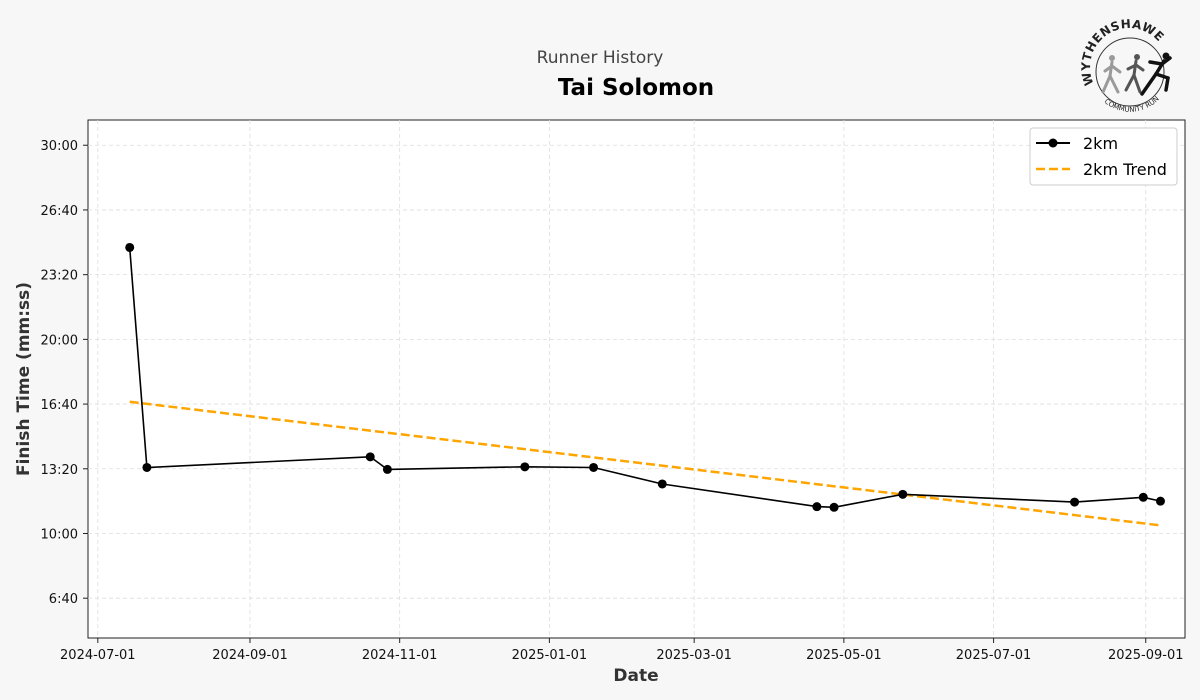 The width and height of the screenshot is (1200, 700). What do you see at coordinates (59, 405) in the screenshot?
I see `y-tick-label: 16:40` at bounding box center [59, 405].